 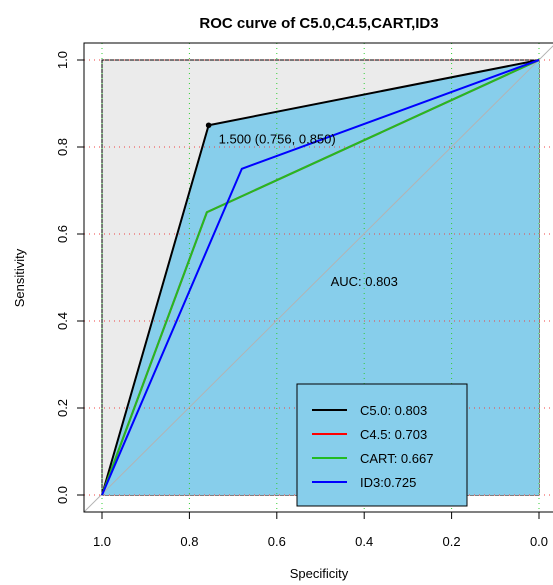 What do you see at coordinates (393, 410) in the screenshot?
I see `legend-label-0: C5.0: 0.803` at bounding box center [393, 410].